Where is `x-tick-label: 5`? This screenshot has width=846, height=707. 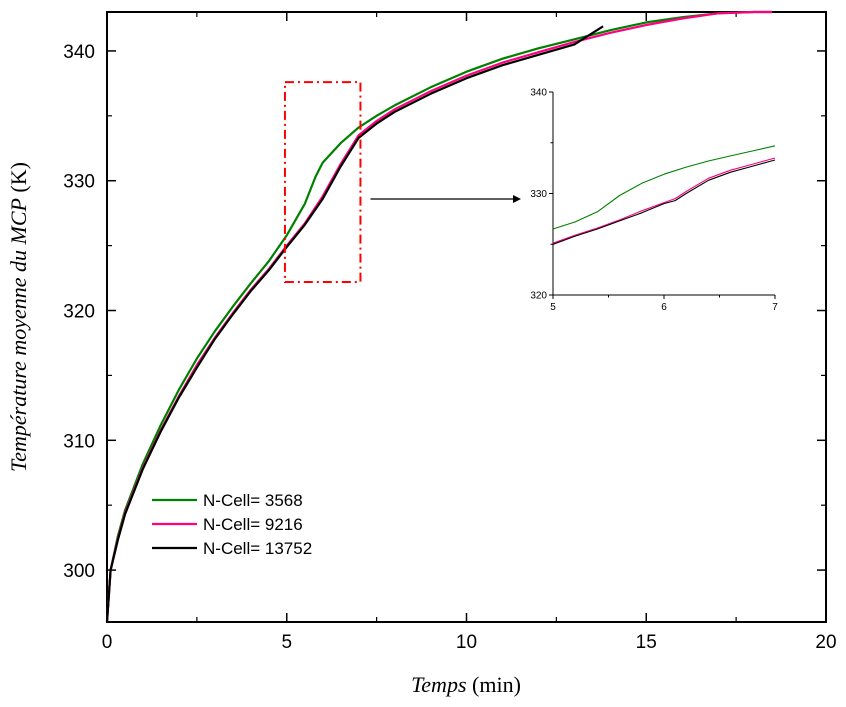 x-tick-label: 5 is located at coordinates (286, 642).